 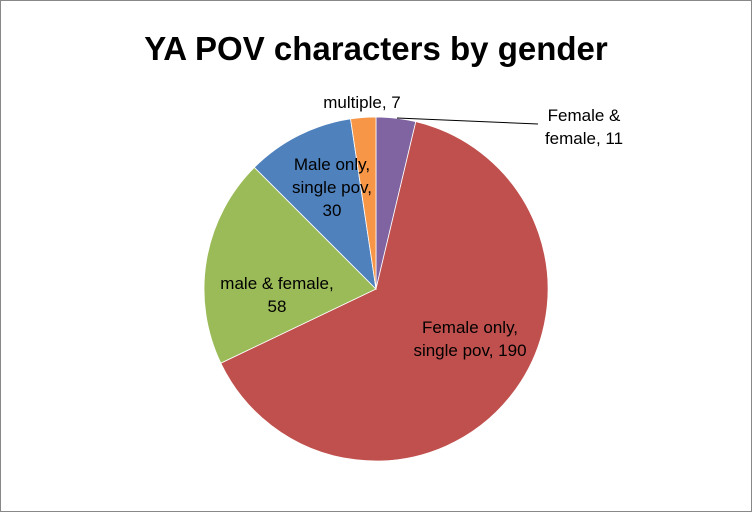 I want to click on pie-slice-male-only-single-pov, so click(x=315, y=204).